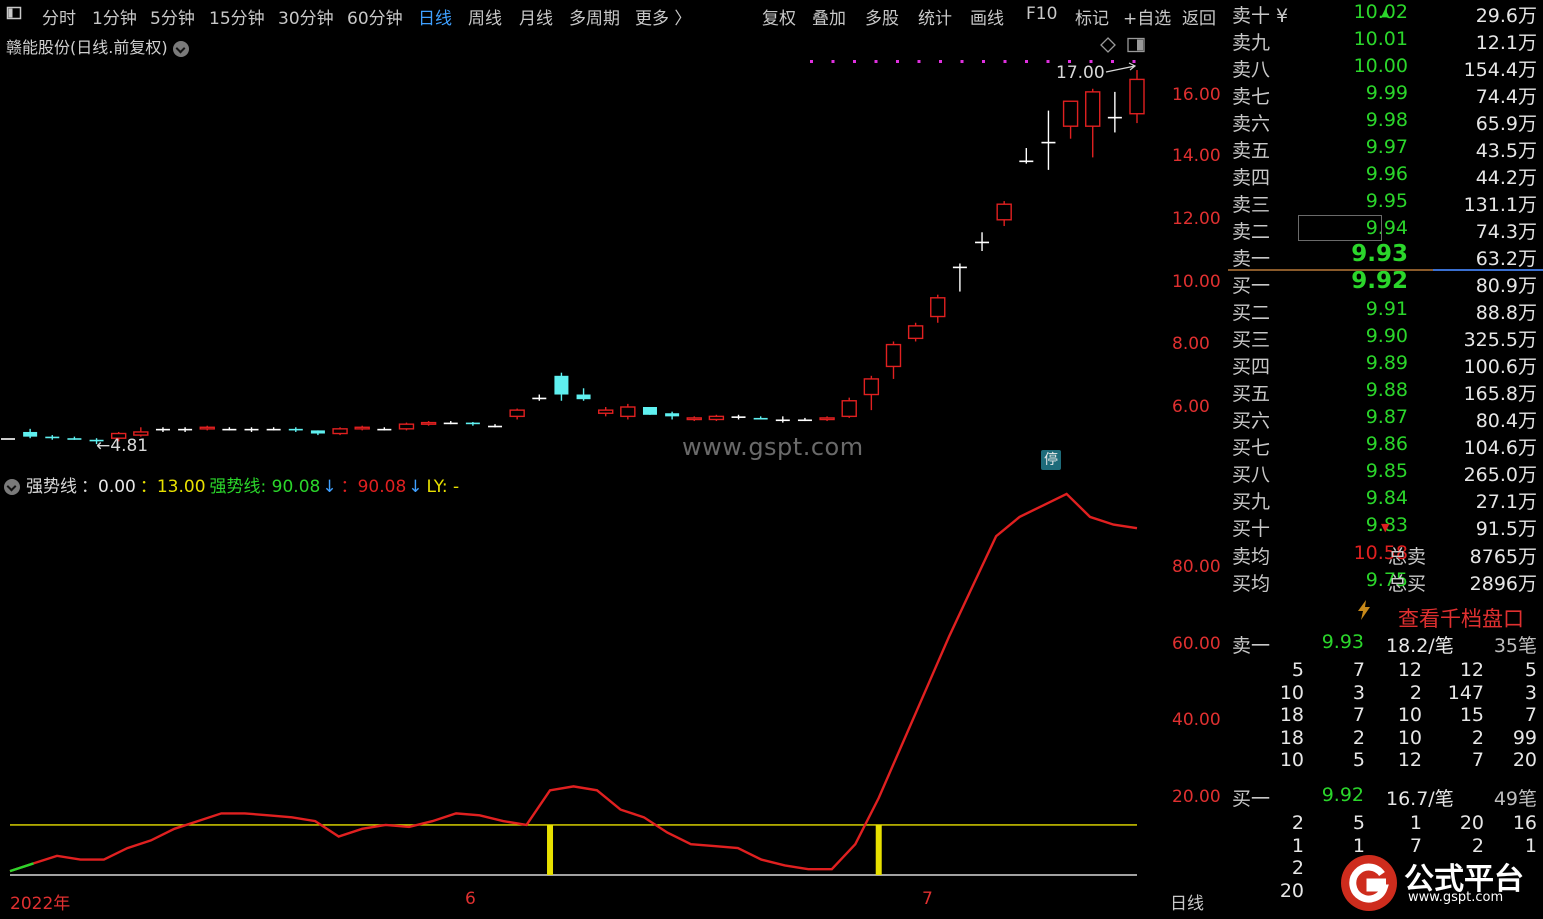  What do you see at coordinates (59, 19) in the screenshot?
I see `tab-intraday: 分时` at bounding box center [59, 19].